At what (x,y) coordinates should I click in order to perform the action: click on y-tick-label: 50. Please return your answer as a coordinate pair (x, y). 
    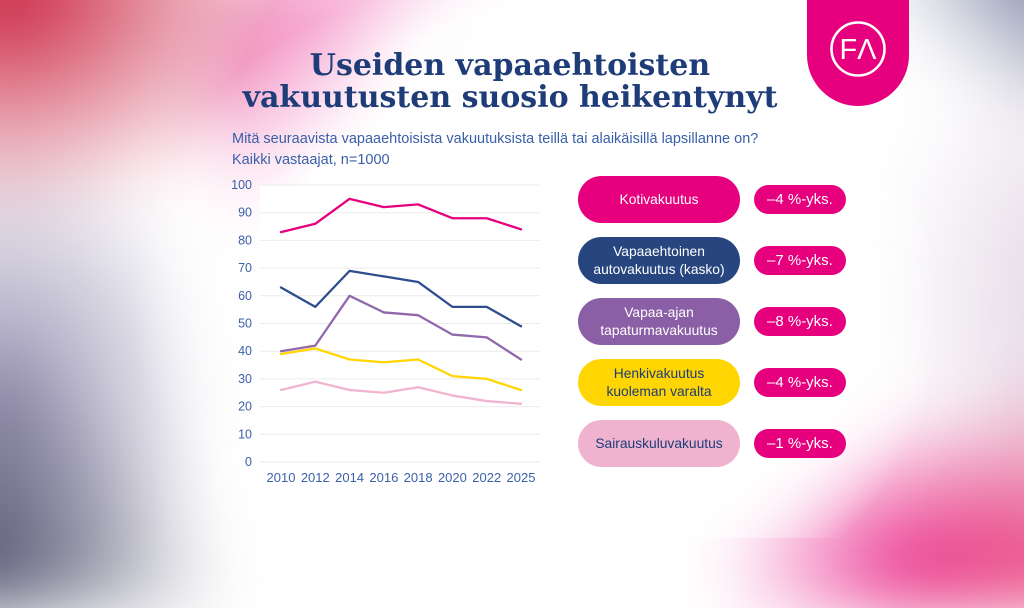
    Looking at the image, I should click on (245, 324).